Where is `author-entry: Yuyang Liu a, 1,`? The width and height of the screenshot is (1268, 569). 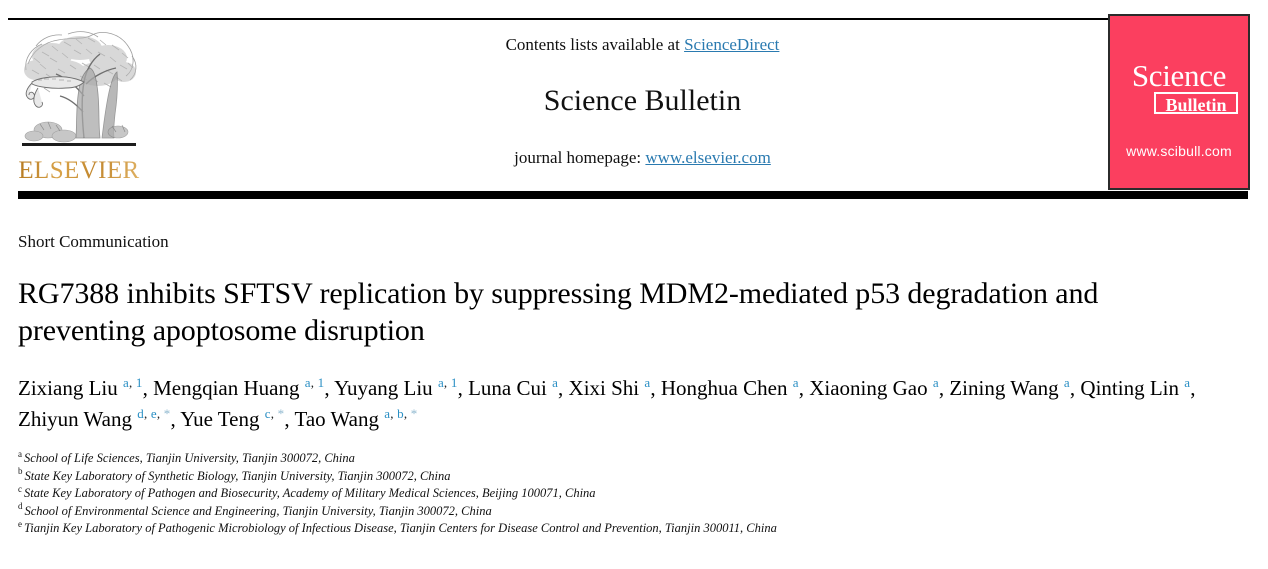
author-entry: Yuyang Liu a, 1, is located at coordinates (401, 388).